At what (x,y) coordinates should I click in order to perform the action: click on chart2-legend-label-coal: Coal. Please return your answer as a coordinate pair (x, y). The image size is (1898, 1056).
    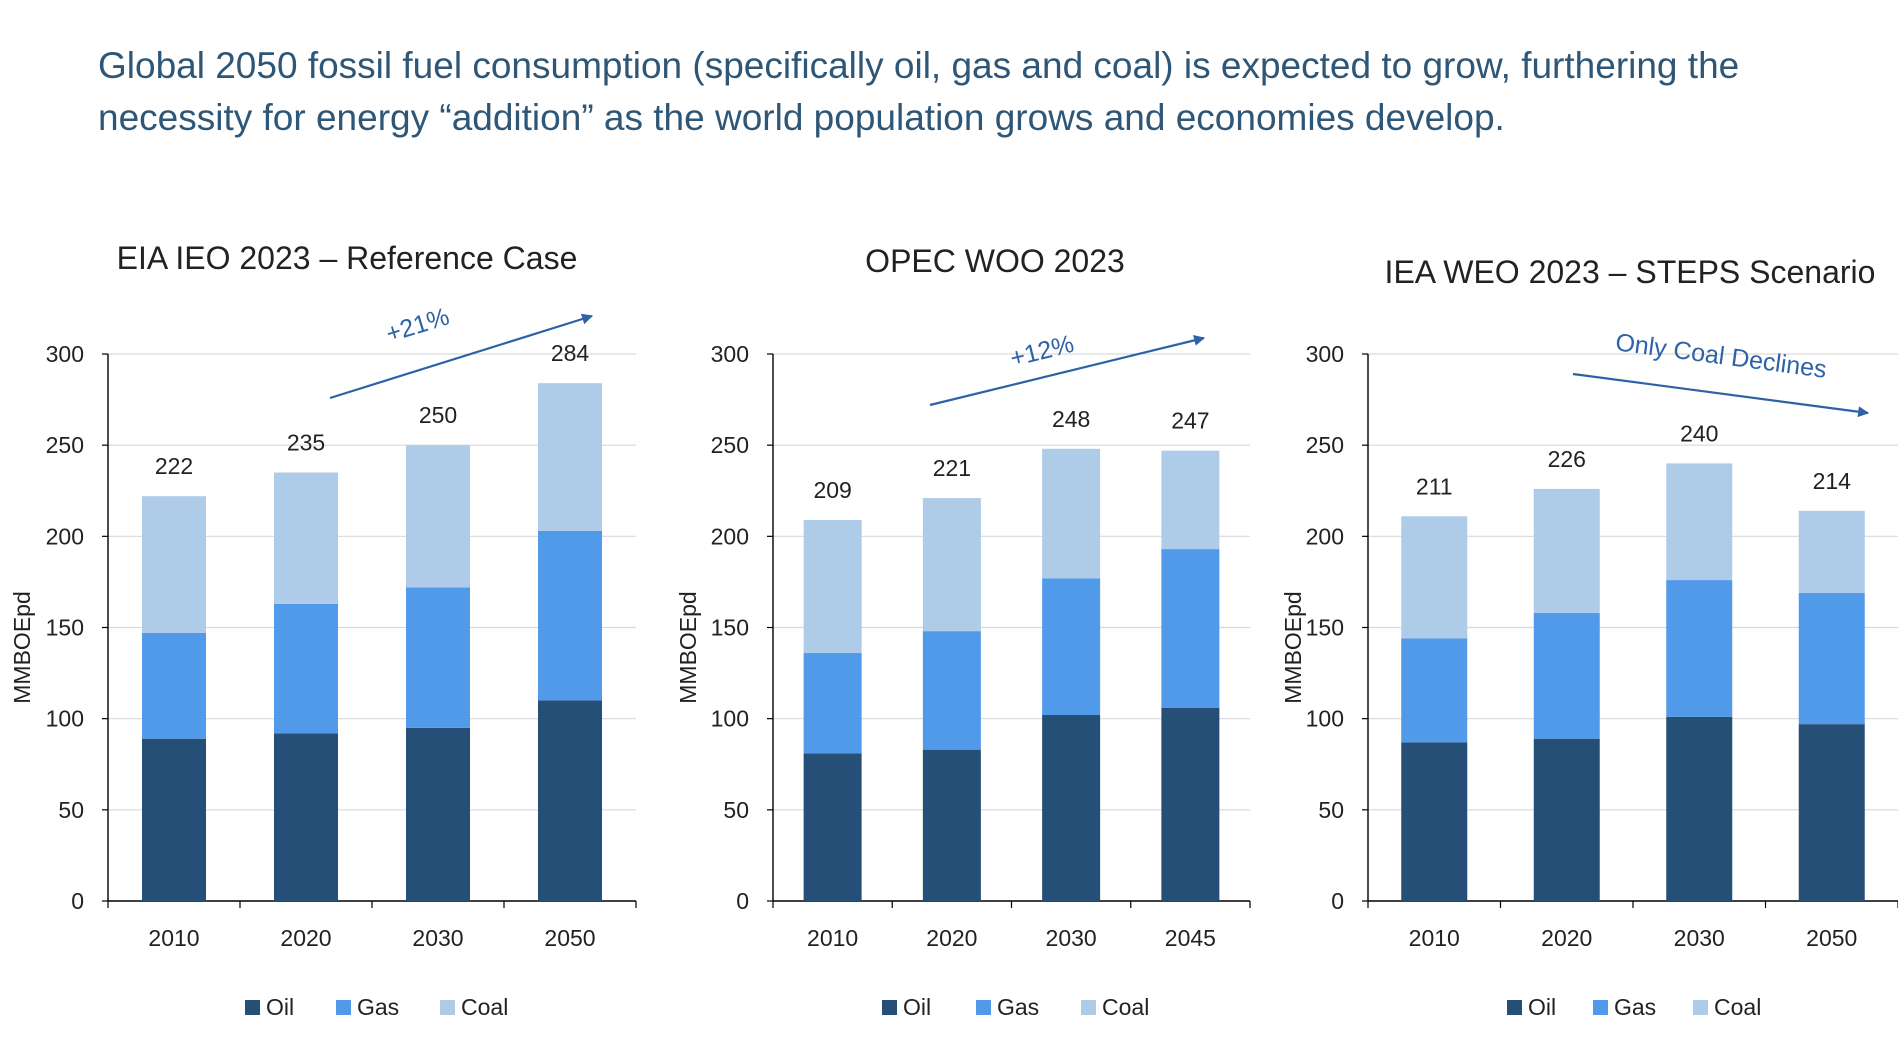
    Looking at the image, I should click on (1125, 1007).